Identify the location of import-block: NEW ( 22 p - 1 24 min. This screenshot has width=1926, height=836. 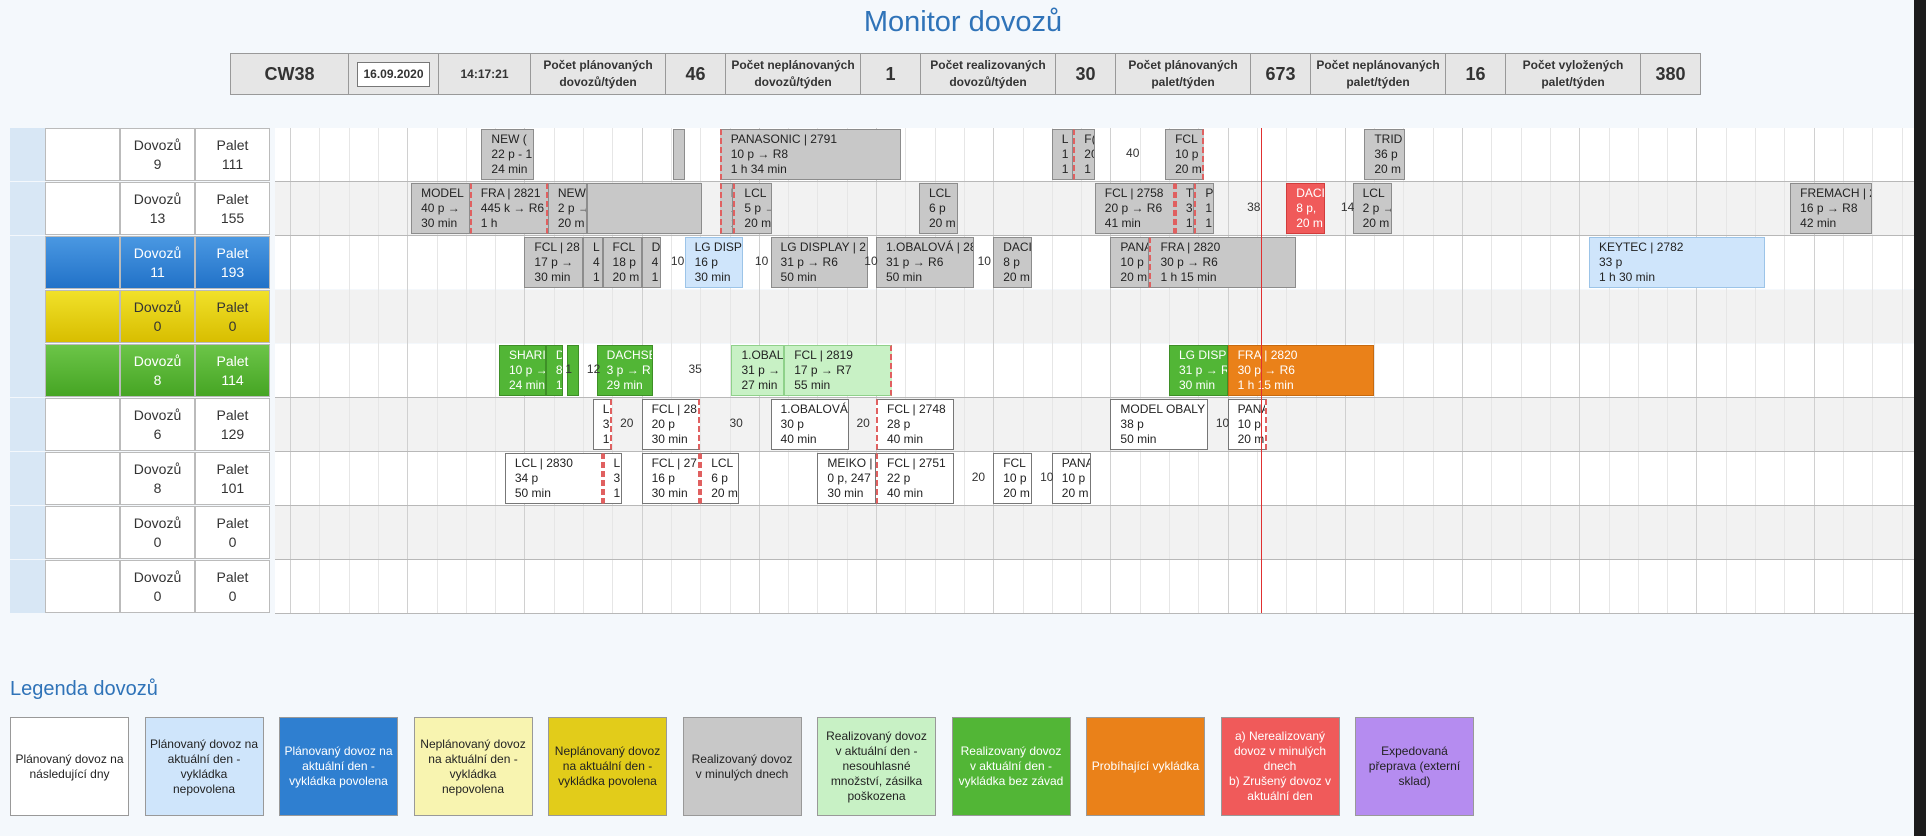
(508, 154).